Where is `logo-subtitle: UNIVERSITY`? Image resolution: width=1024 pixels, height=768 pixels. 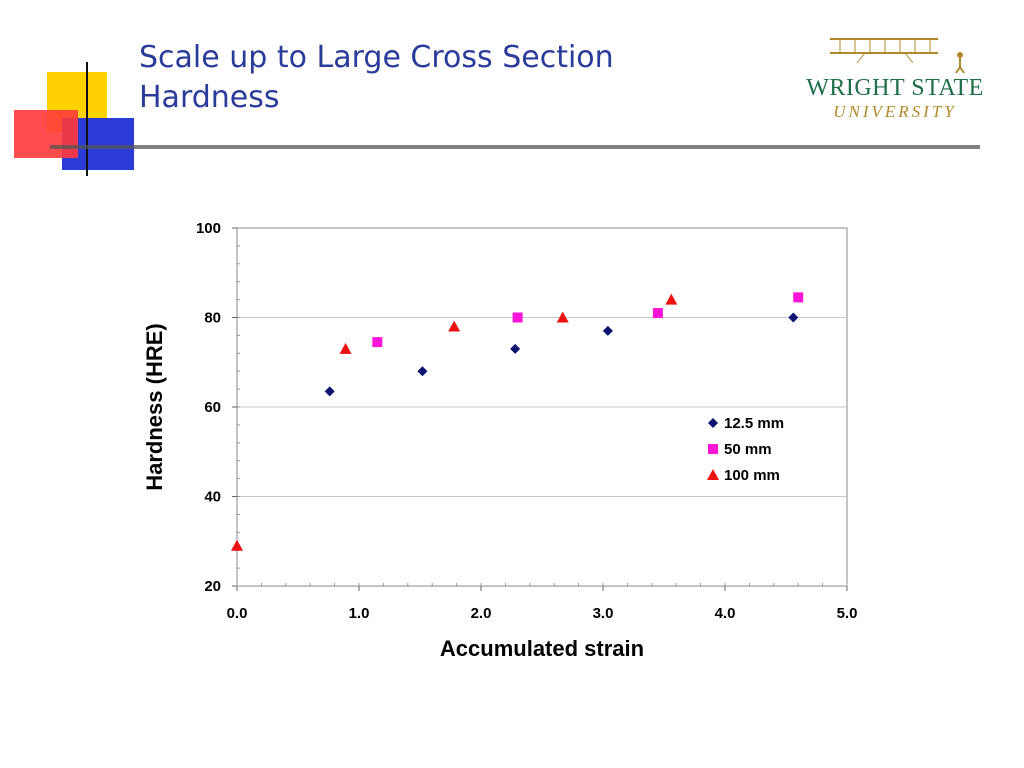 logo-subtitle: UNIVERSITY is located at coordinates (895, 111).